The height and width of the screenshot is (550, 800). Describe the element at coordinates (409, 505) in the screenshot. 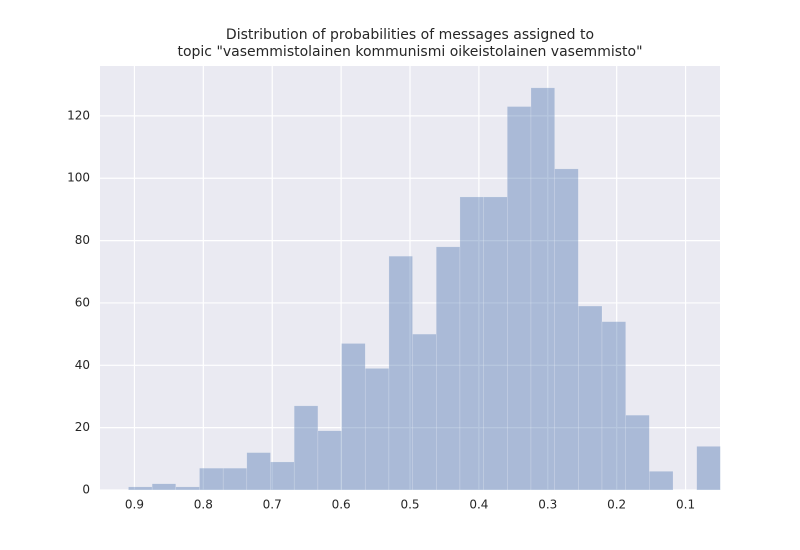

I see `x-tick-label: 0.5` at that location.